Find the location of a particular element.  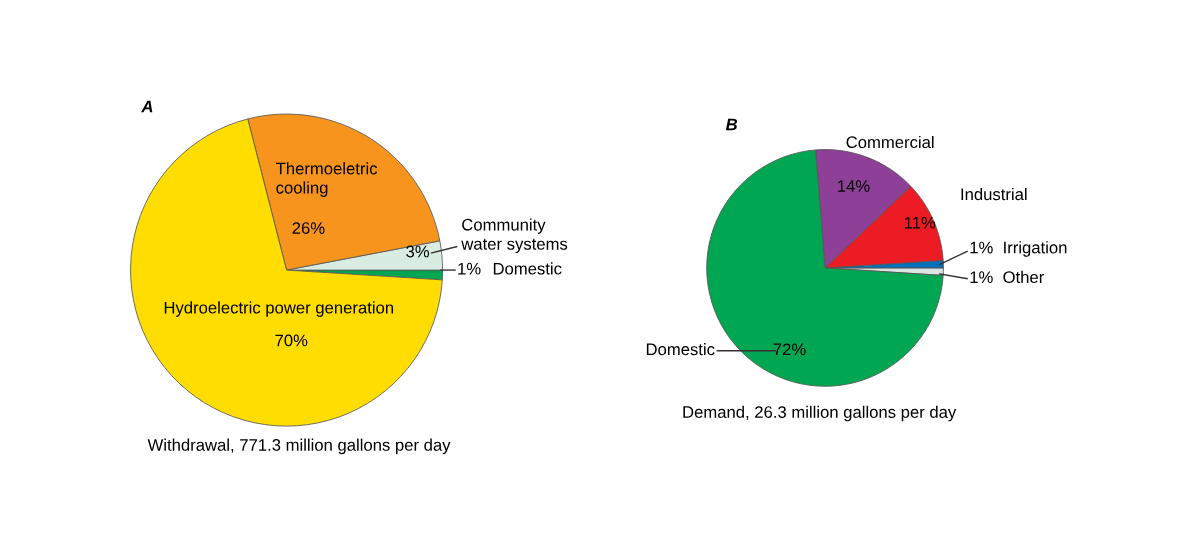

data-label: 3% is located at coordinates (418, 251).